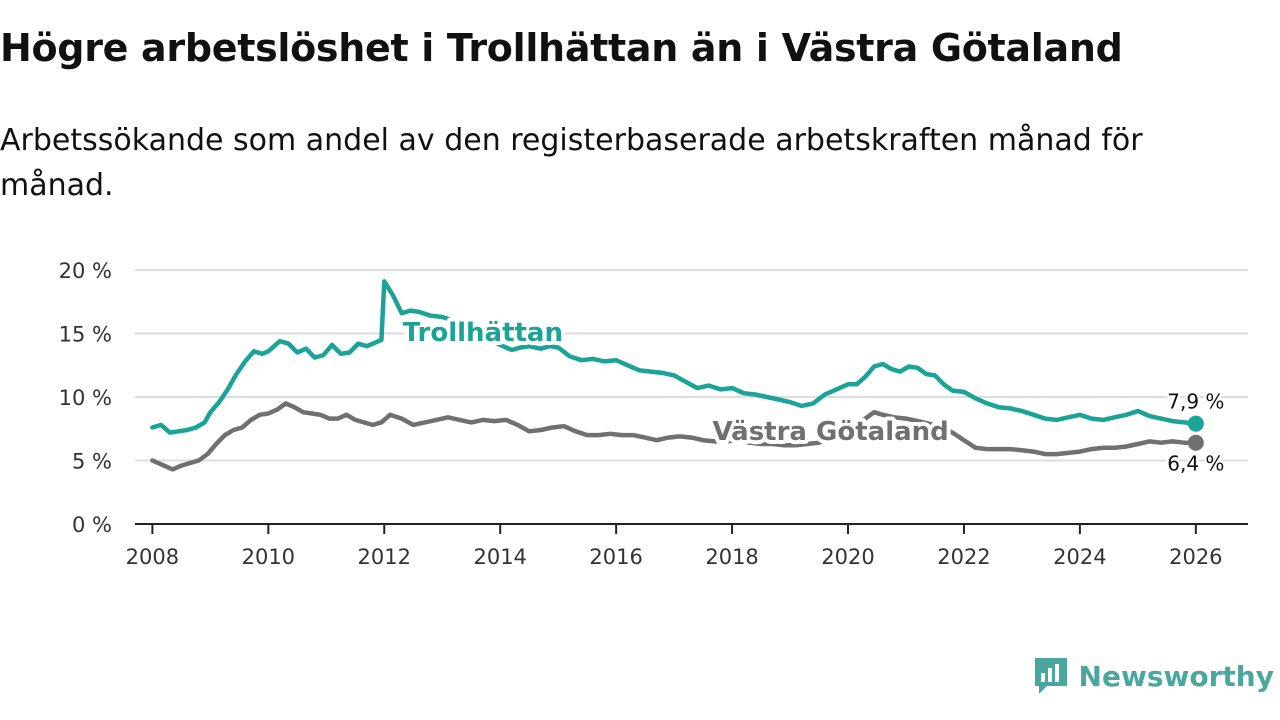 The width and height of the screenshot is (1280, 720). Describe the element at coordinates (1195, 442) in the screenshot. I see `series-end-point-vastra-gotaland` at that location.